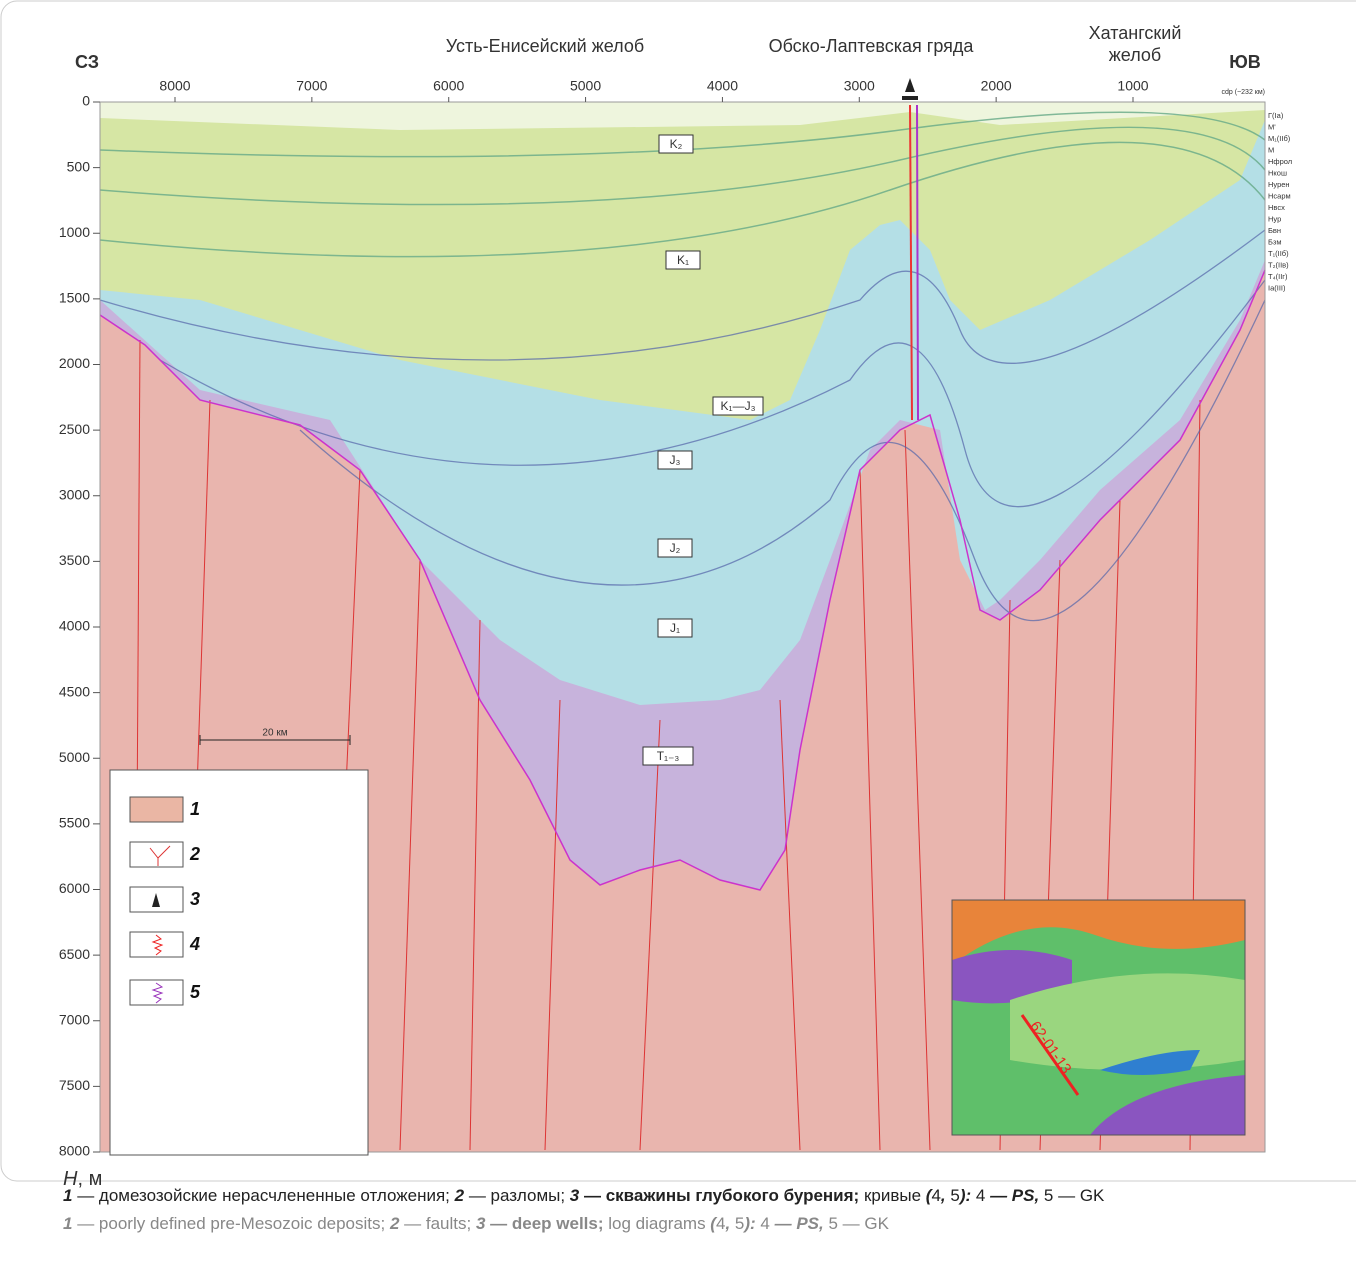 The width and height of the screenshot is (1356, 1267). I want to click on horizon-label: Нурен, so click(1279, 184).